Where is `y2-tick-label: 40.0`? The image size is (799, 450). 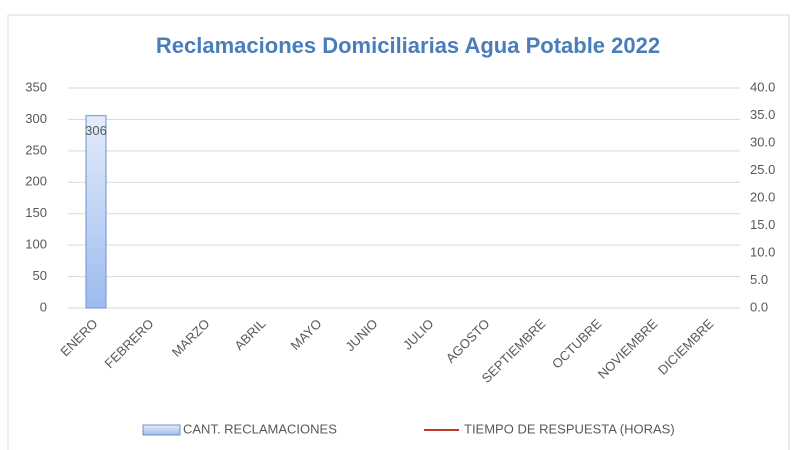
y2-tick-label: 40.0 is located at coordinates (762, 86).